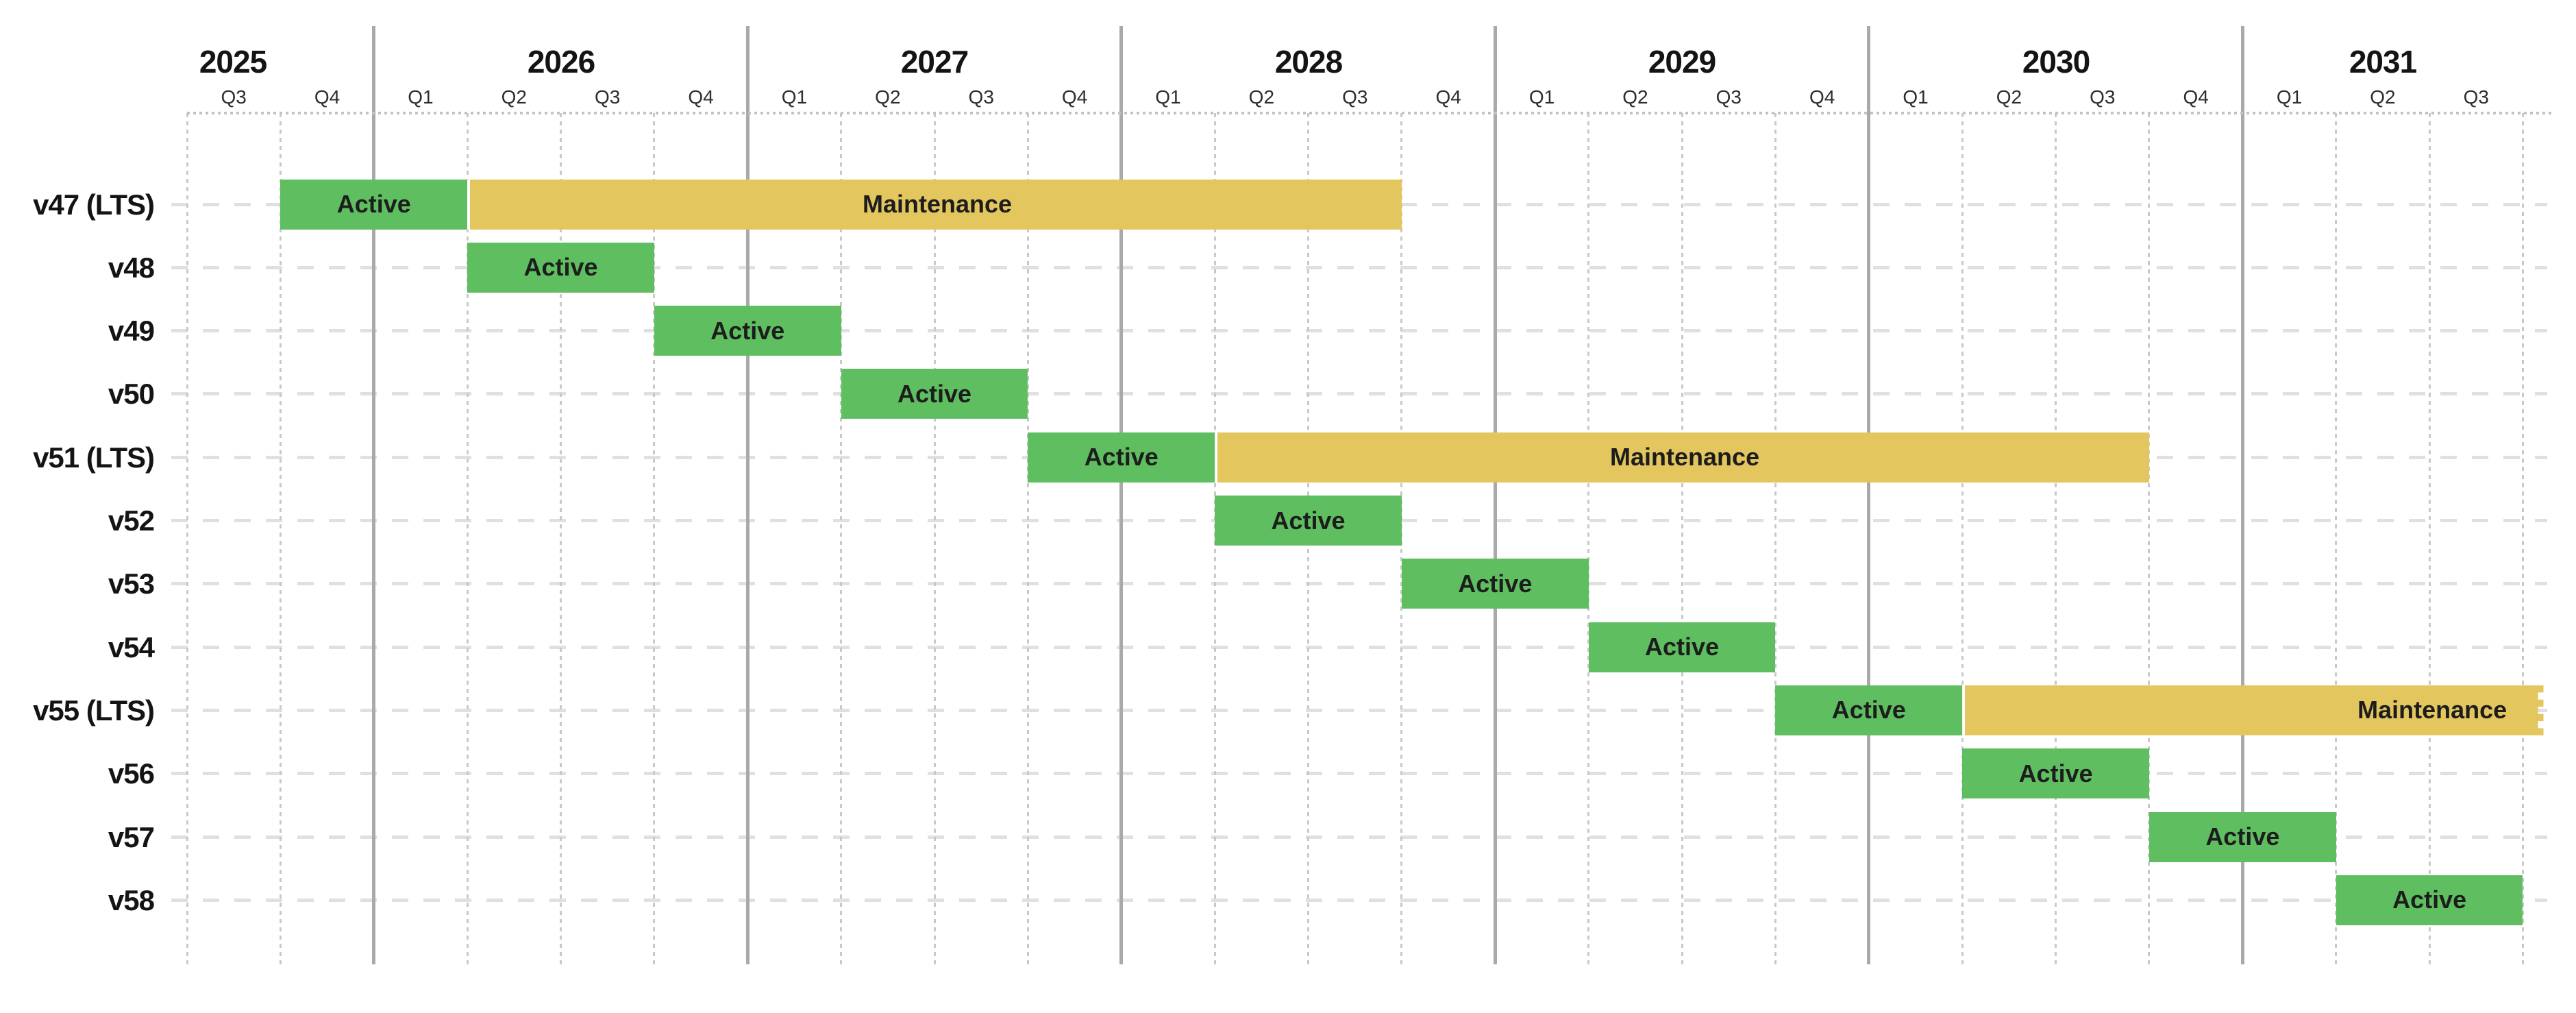 This screenshot has width=2576, height=1013. I want to click on year-label-2030: 2030, so click(2056, 62).